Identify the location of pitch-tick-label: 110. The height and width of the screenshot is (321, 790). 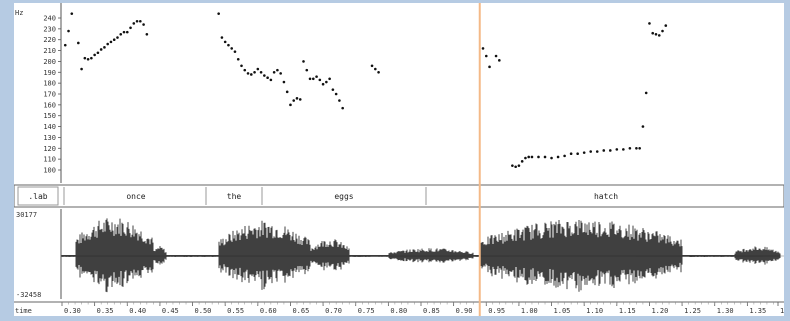
(49, 160).